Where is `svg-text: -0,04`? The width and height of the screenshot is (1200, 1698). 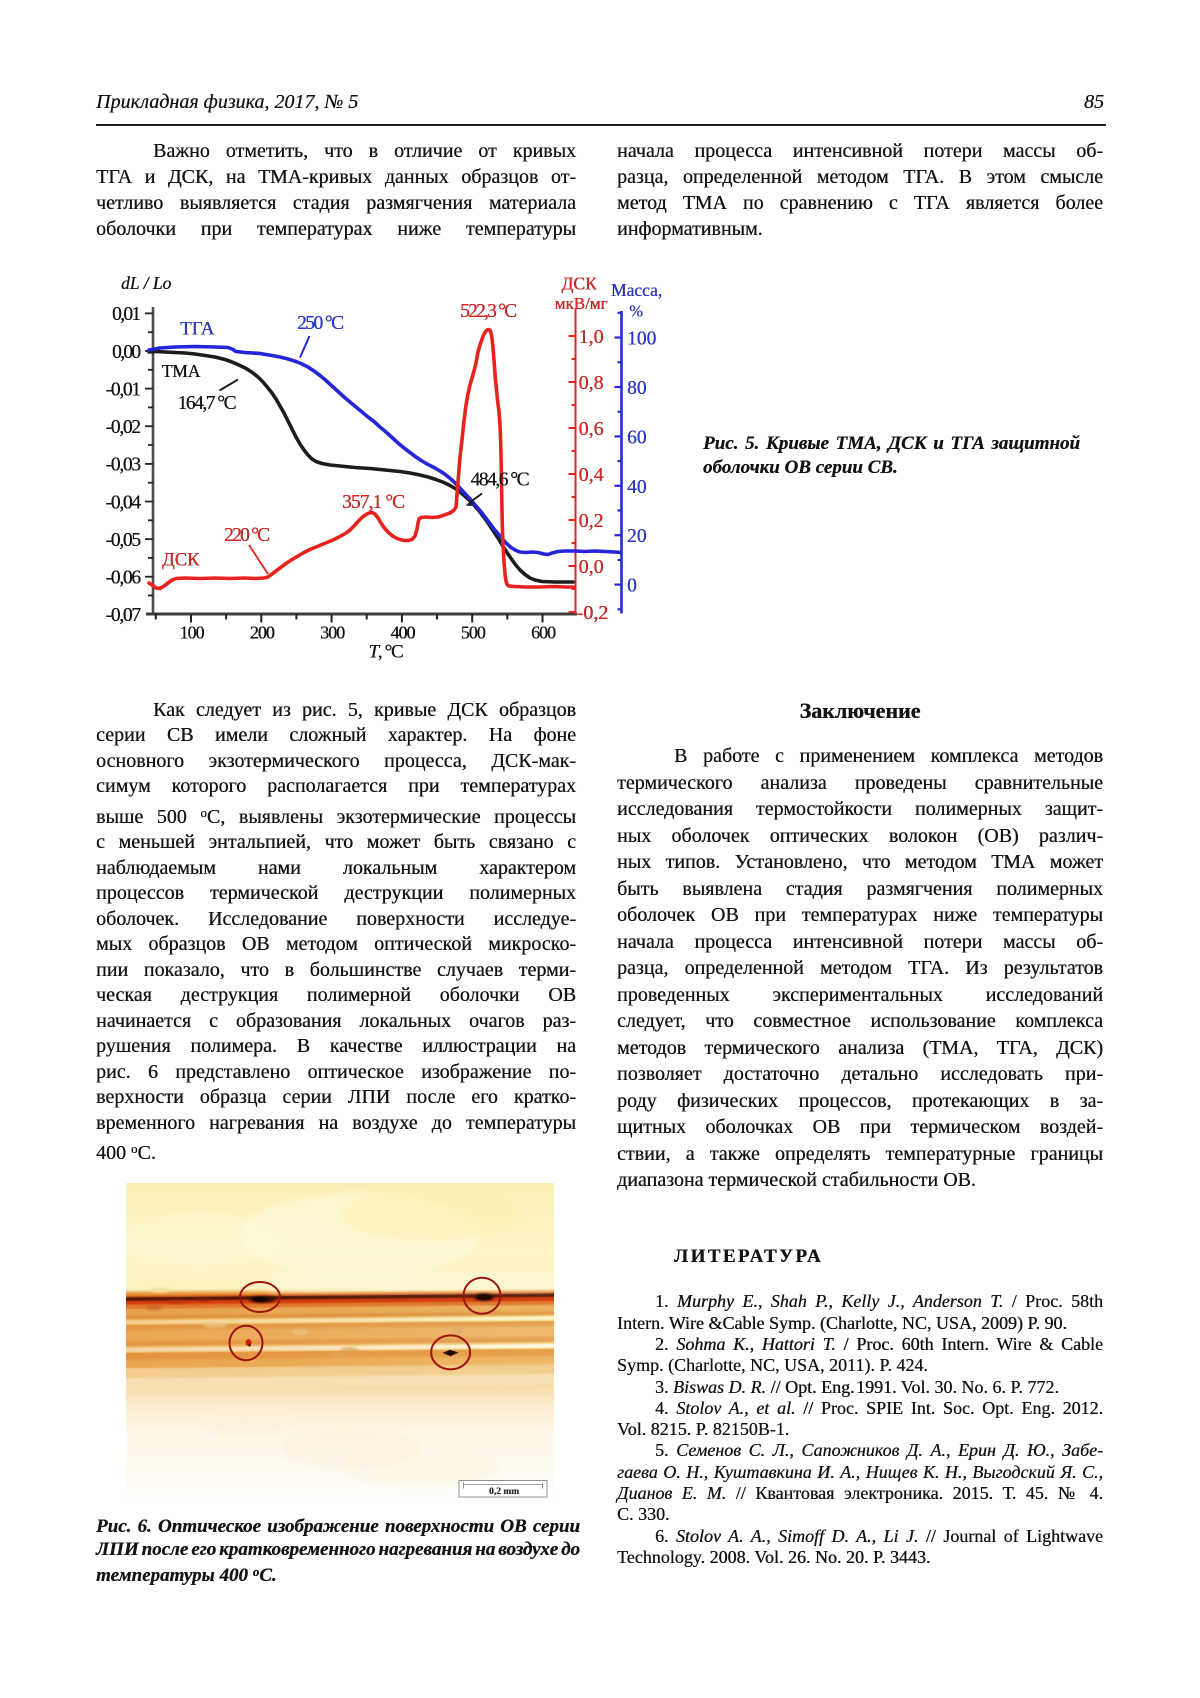 svg-text: -0,04 is located at coordinates (124, 502).